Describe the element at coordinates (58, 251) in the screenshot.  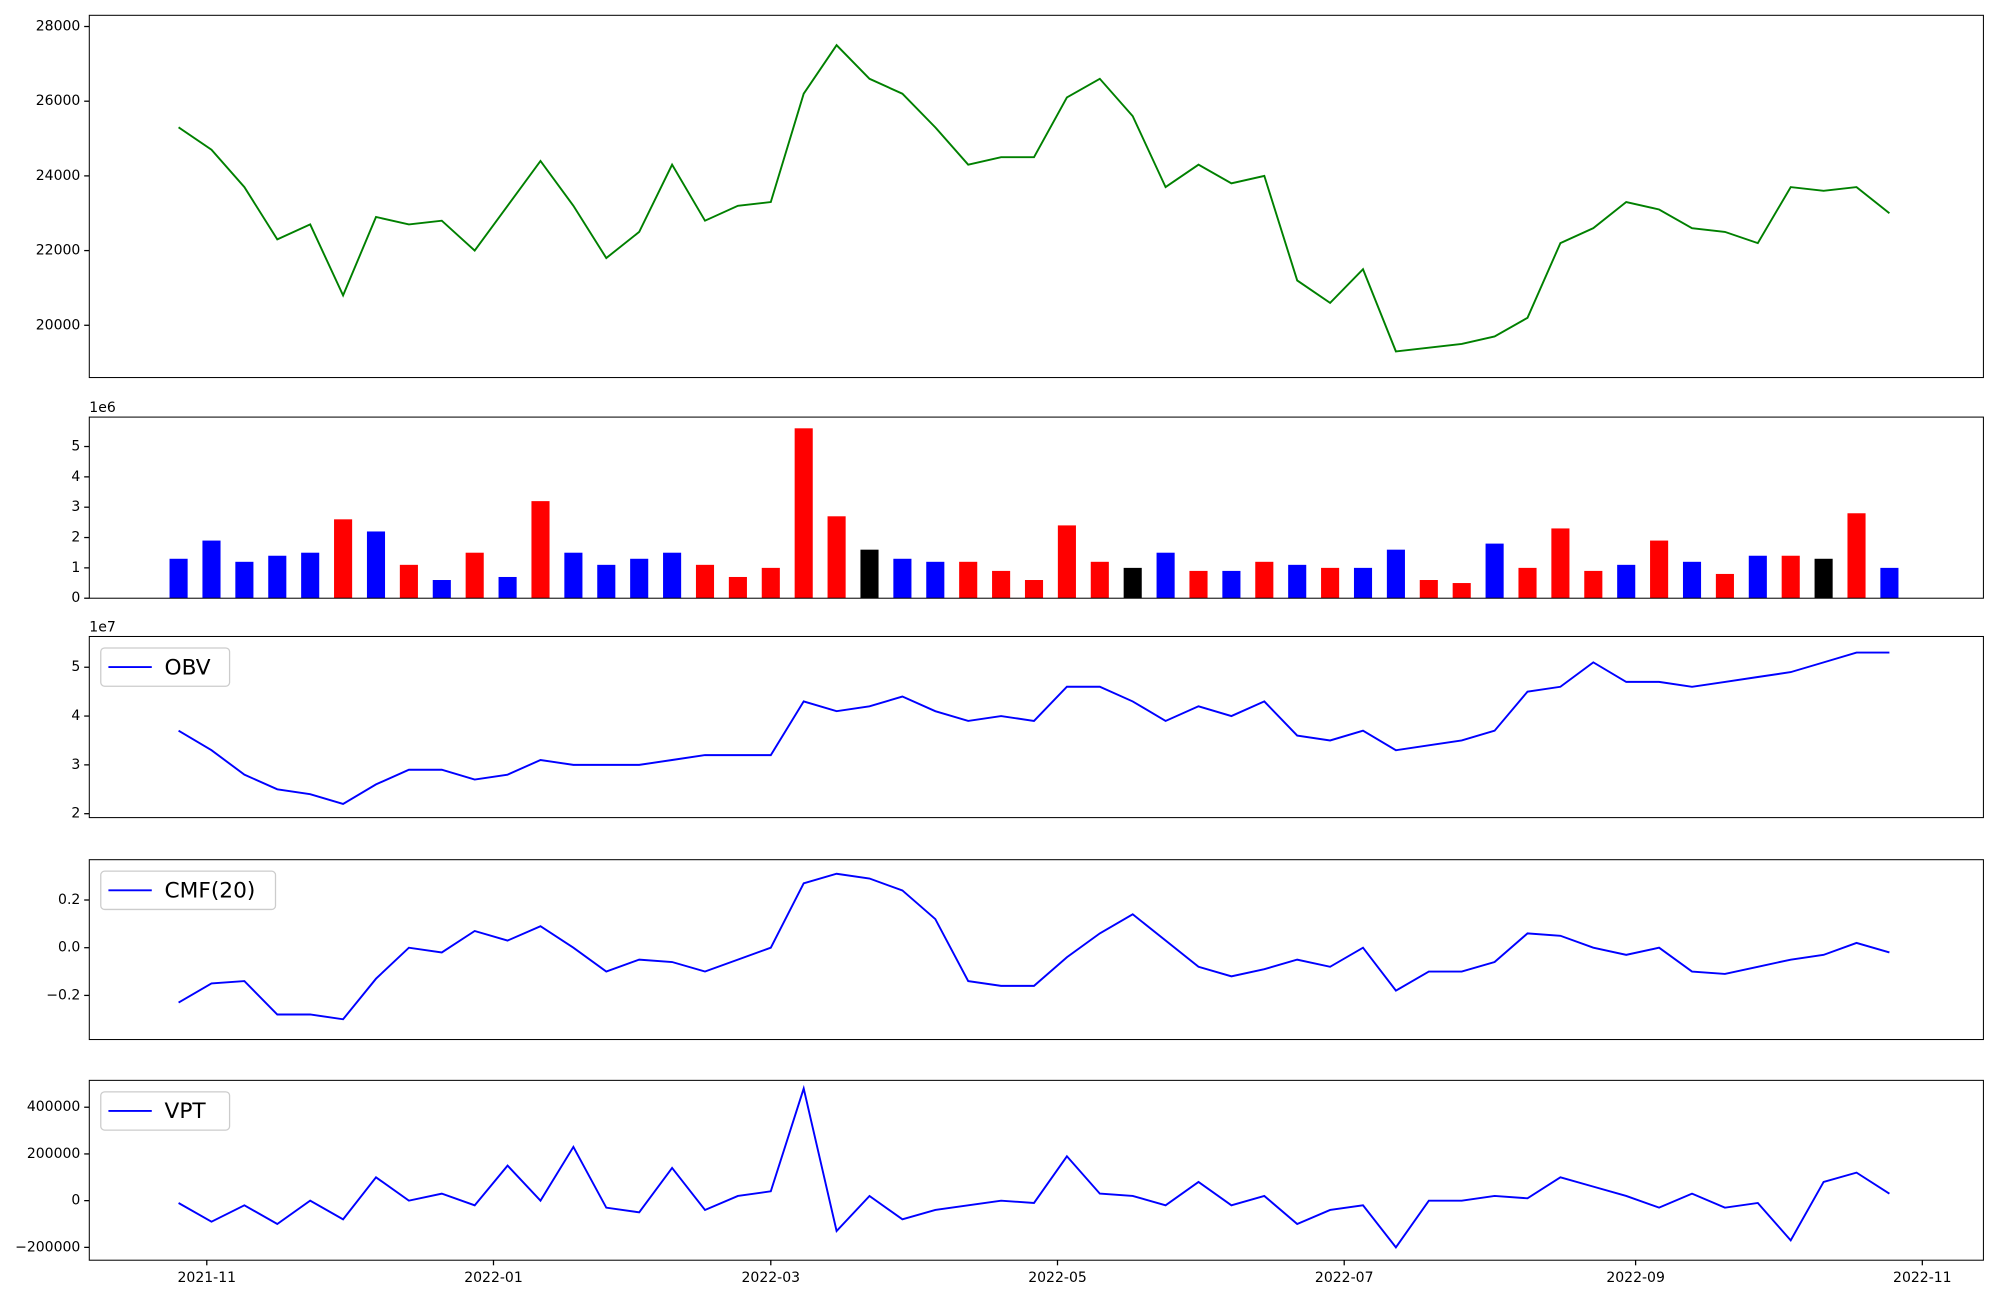
I see `y-tick-label: 22000` at that location.